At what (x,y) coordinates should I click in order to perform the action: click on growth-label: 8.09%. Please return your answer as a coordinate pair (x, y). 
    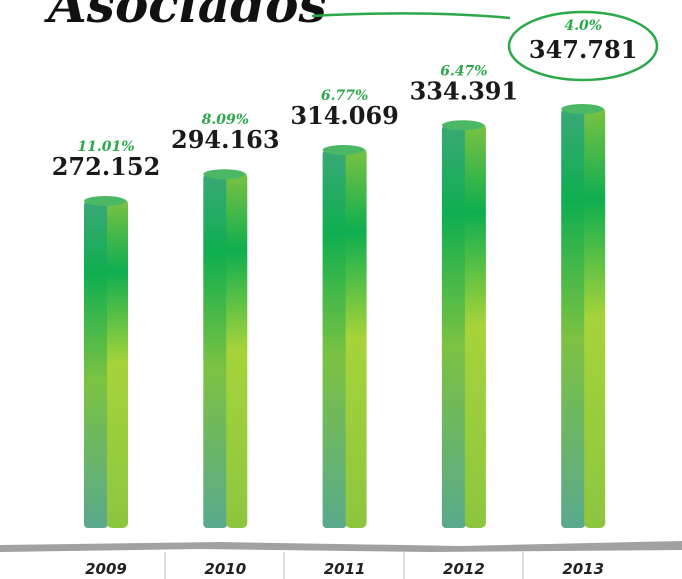
    Looking at the image, I should click on (225, 120).